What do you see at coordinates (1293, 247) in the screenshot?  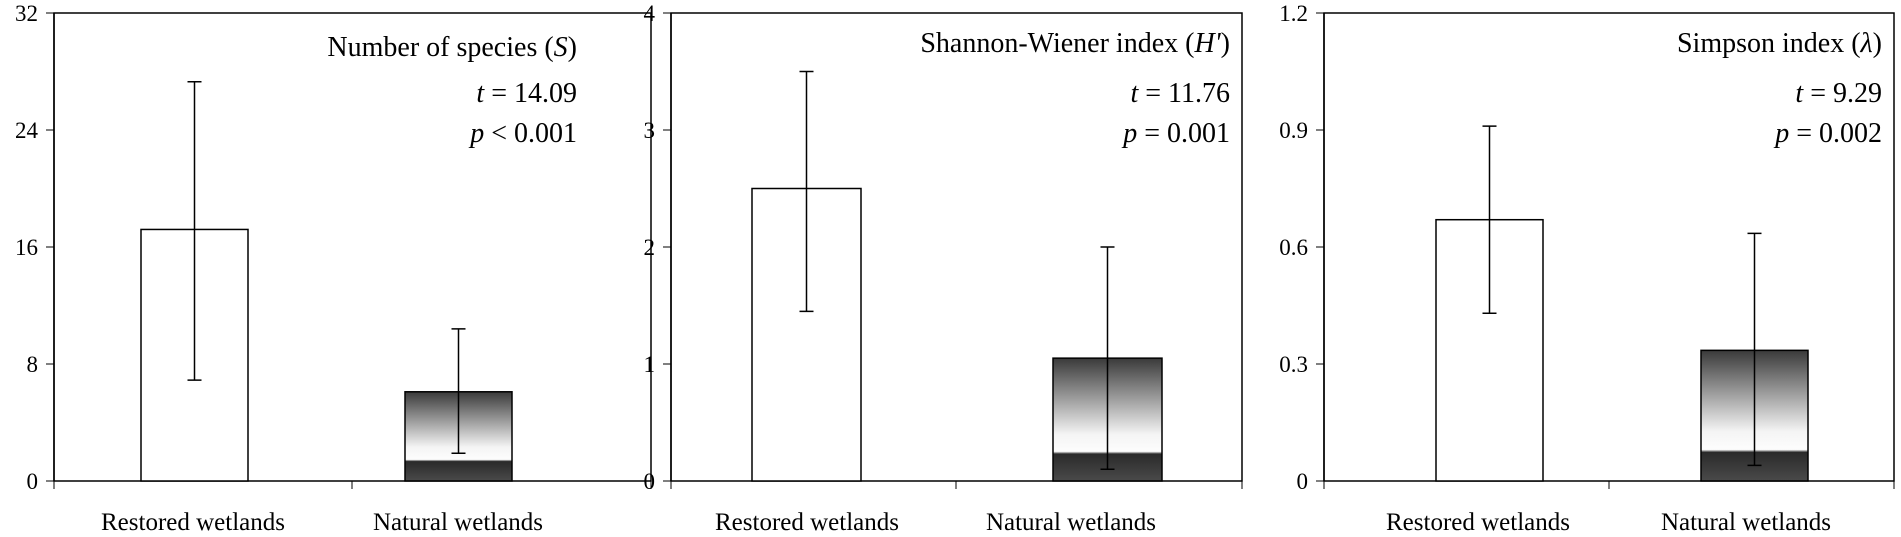 I see `y-tick-label: 0.6` at bounding box center [1293, 247].